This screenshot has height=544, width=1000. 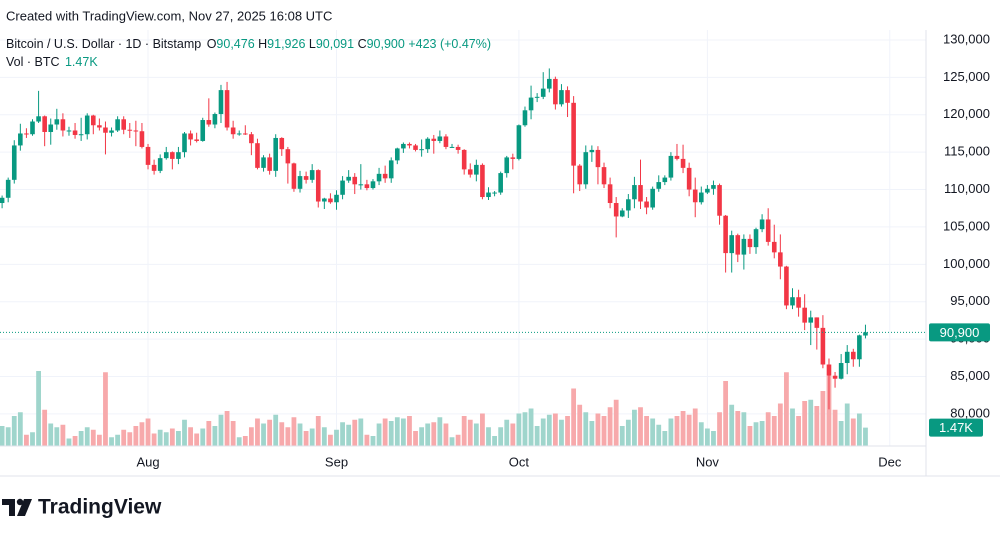 What do you see at coordinates (147, 461) in the screenshot?
I see `x-tick-label: Aug` at bounding box center [147, 461].